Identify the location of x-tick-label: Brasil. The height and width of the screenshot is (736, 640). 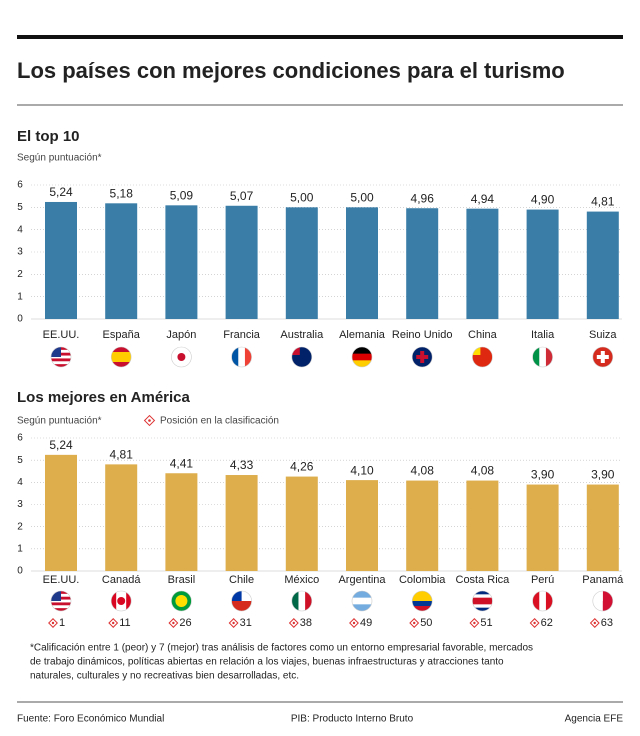
(182, 580).